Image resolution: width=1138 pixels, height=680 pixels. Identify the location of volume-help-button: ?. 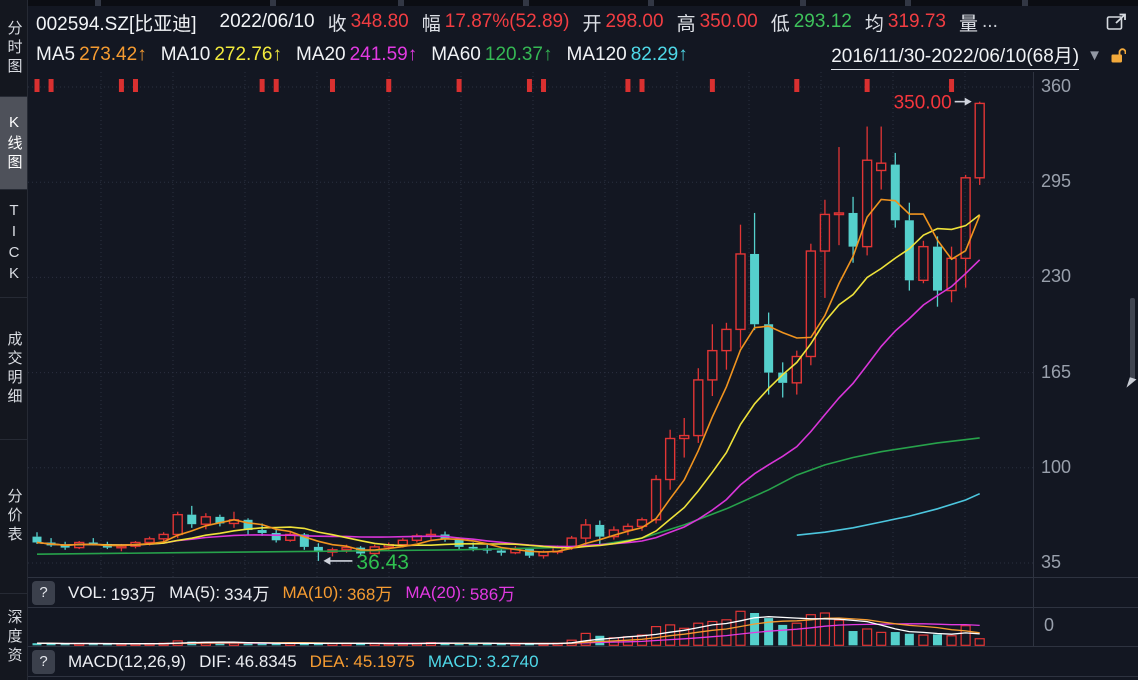
(43, 592).